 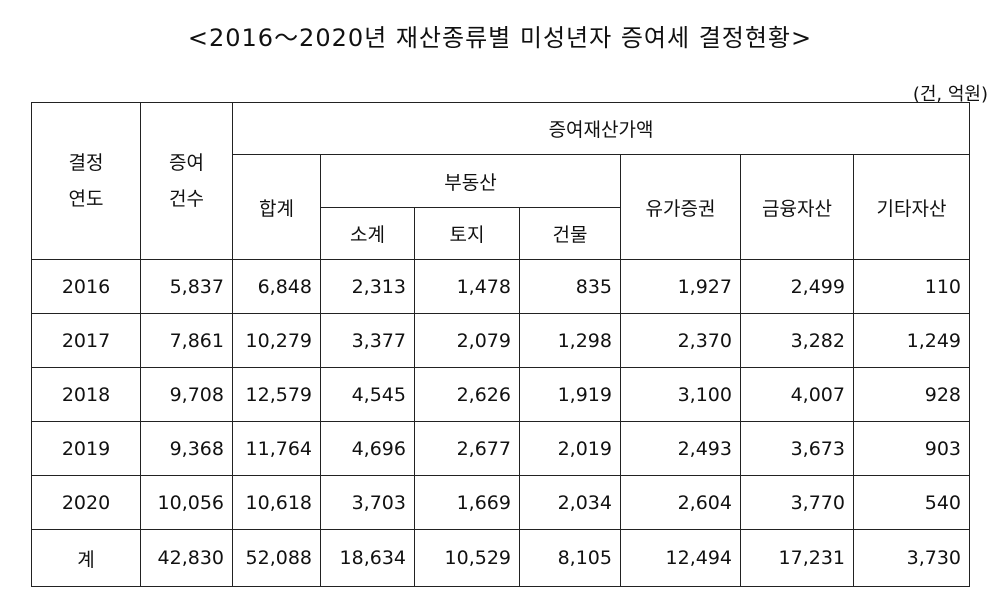 I want to click on cell-building: 1,298, so click(x=570, y=340).